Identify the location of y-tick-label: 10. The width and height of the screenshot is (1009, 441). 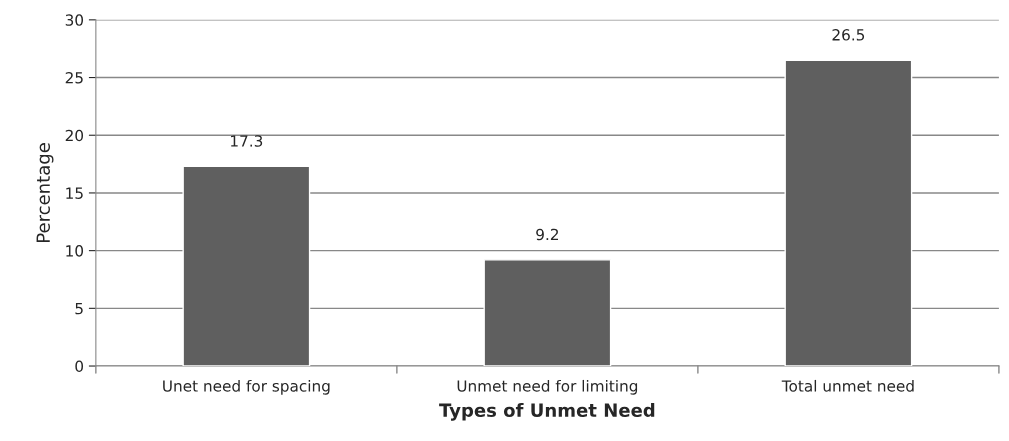
(75, 251).